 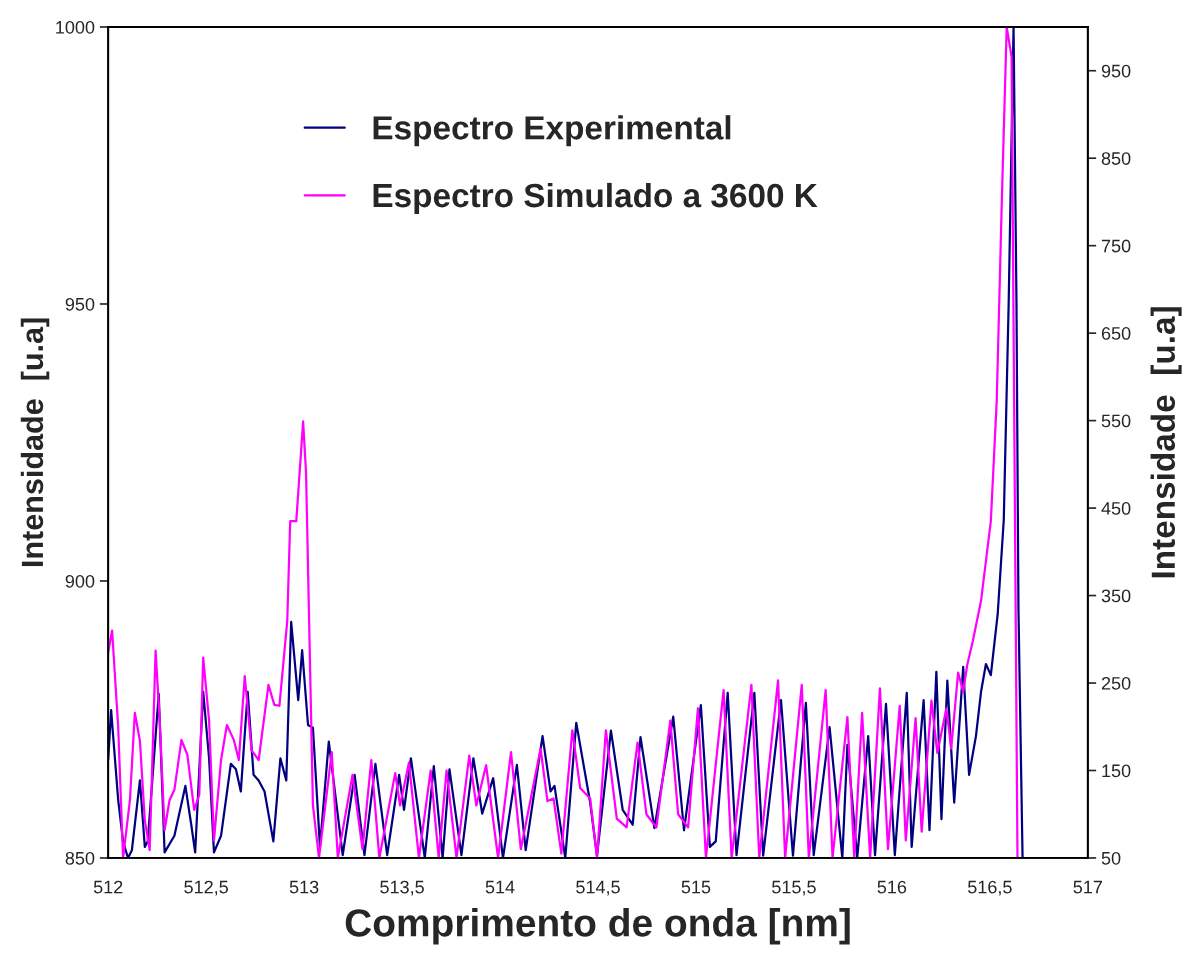 I want to click on x-tick-label: 516, so click(x=892, y=887).